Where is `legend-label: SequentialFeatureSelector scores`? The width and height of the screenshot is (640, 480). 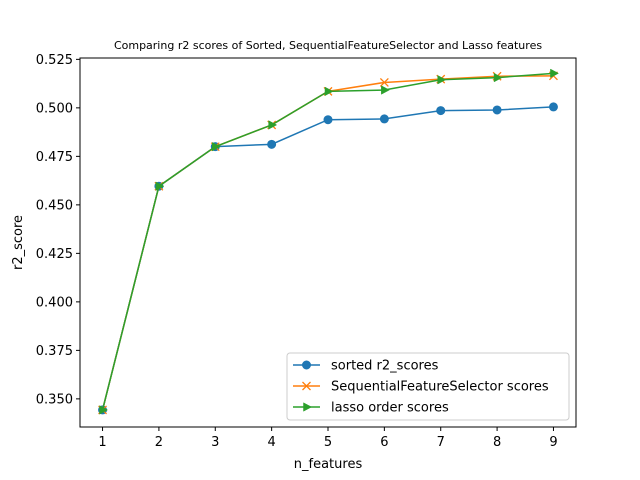 legend-label: SequentialFeatureSelector scores is located at coordinates (440, 387).